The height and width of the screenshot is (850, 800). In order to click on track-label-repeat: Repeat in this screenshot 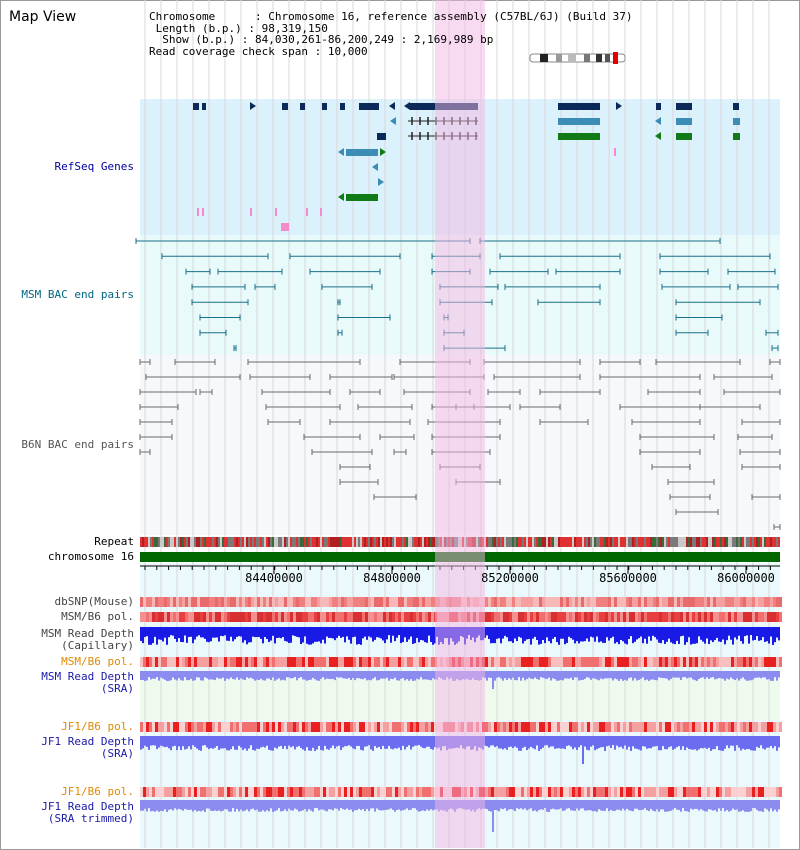, I will do `click(114, 541)`.